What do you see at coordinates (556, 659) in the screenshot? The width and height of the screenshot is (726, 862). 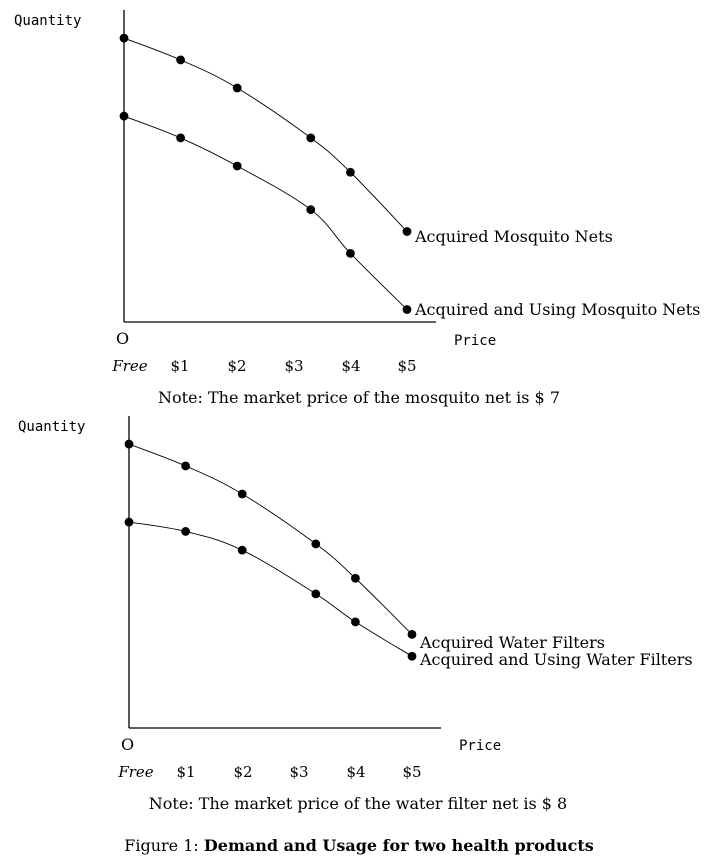 I see `series-label-acquired-using: Acquired and Using Water Filters` at bounding box center [556, 659].